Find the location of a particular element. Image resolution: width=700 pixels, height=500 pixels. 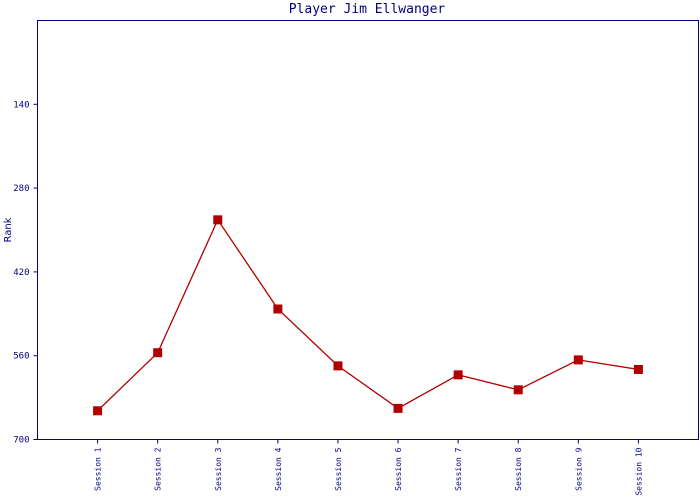

y-tick-label: 420 is located at coordinates (21, 273).